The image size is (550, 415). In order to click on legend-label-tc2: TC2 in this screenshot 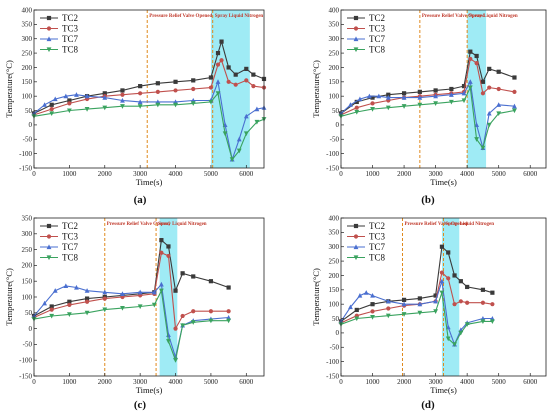, I will do `click(70, 18)`.